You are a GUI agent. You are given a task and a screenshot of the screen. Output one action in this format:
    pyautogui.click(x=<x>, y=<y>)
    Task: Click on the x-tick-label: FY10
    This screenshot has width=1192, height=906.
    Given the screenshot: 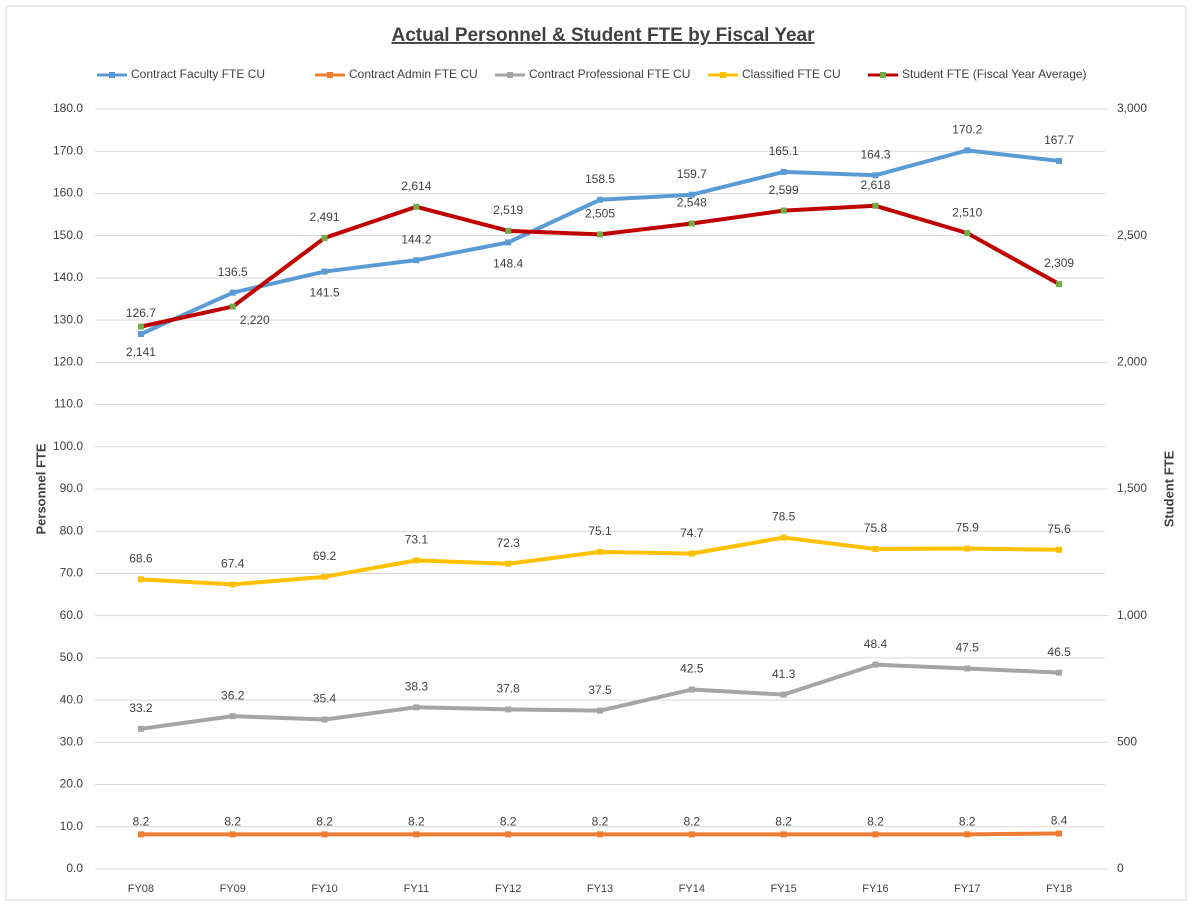 What is the action you would take?
    pyautogui.click(x=324, y=889)
    